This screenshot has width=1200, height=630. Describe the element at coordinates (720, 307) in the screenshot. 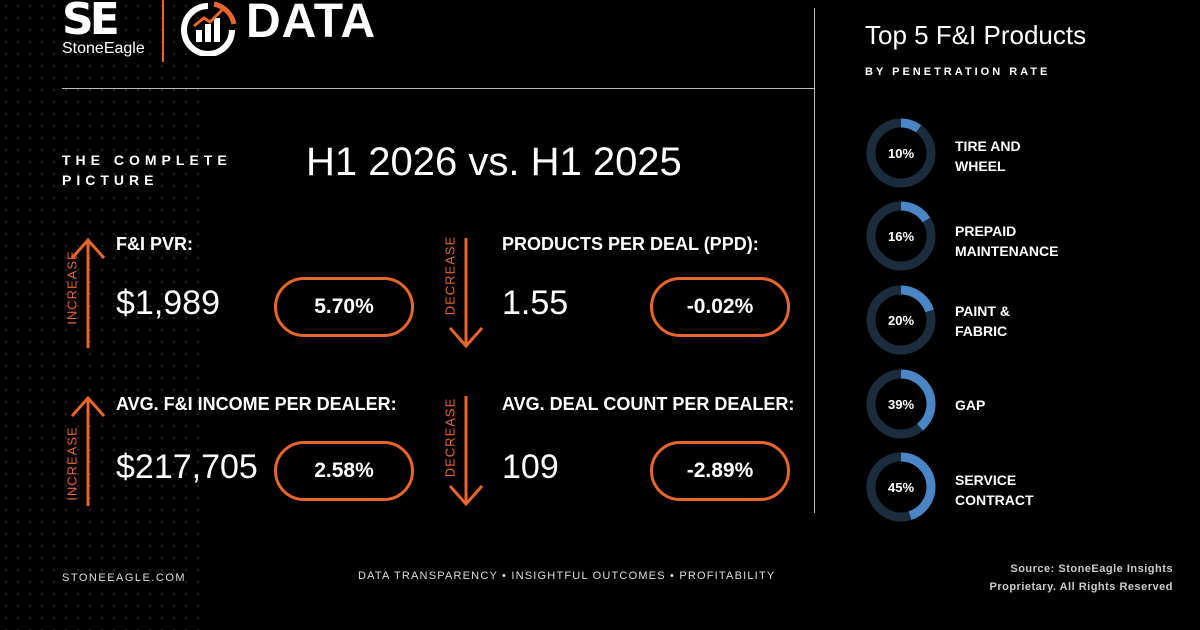

I see `change-badge-ppd: -0.02%` at that location.